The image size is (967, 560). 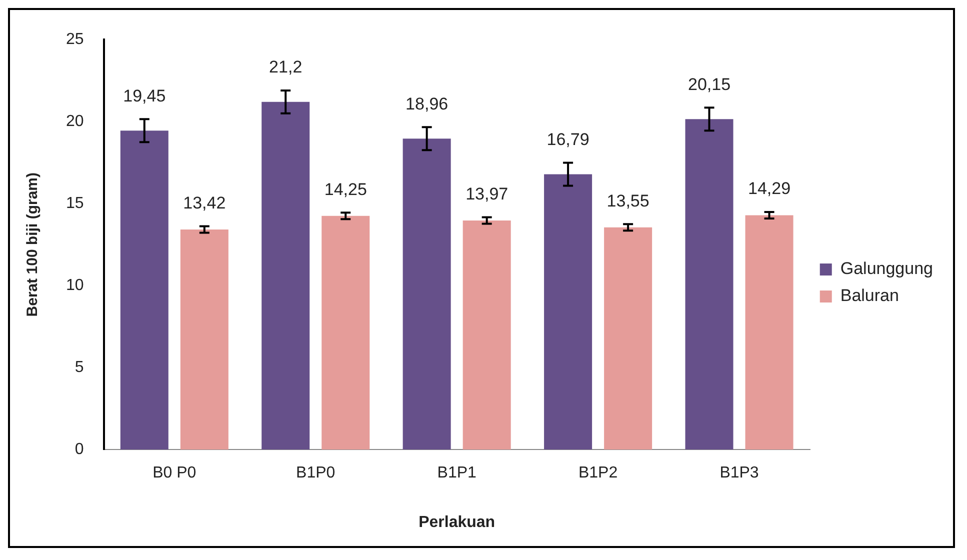 I want to click on y-tick-label: 20, so click(x=75, y=121).